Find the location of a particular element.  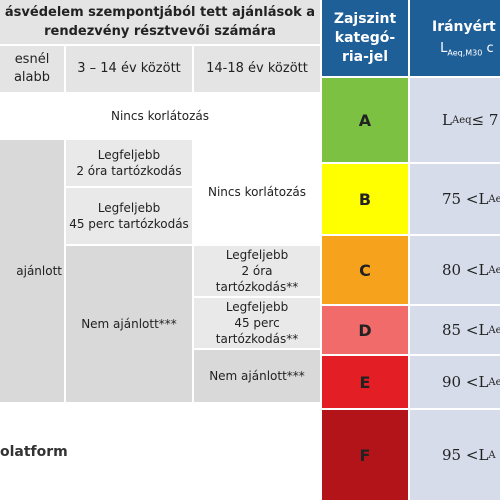

legend-header-guide-subscript: Aeq,M30 is located at coordinates (465, 53).